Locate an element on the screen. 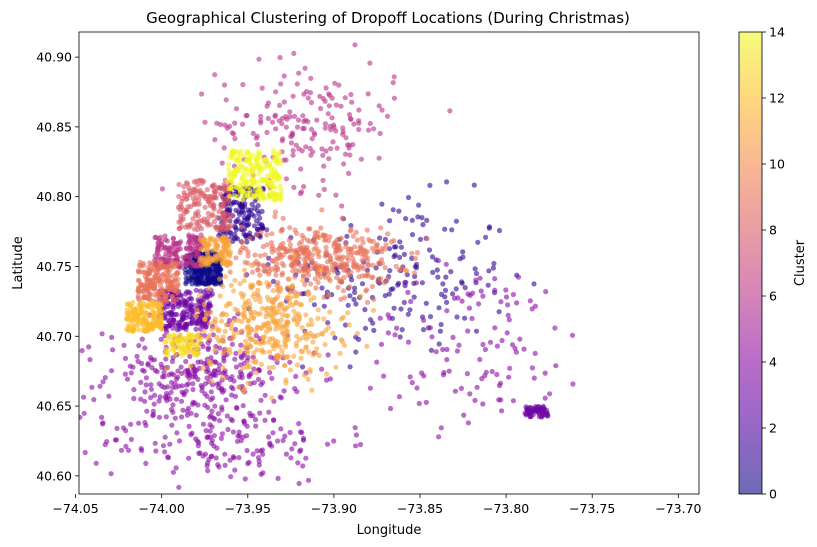  x-tick-label: −74.05 is located at coordinates (75, 508).